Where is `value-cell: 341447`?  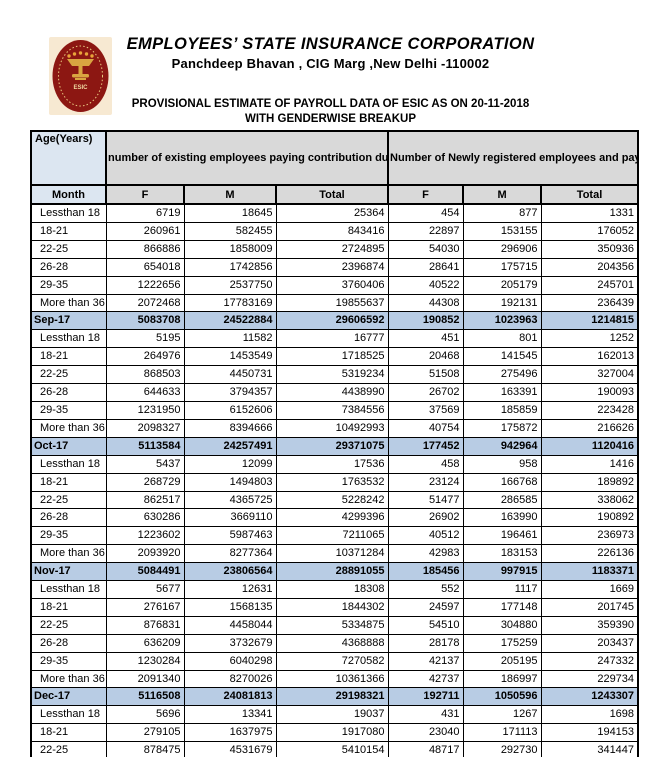 value-cell: 341447 is located at coordinates (589, 749).